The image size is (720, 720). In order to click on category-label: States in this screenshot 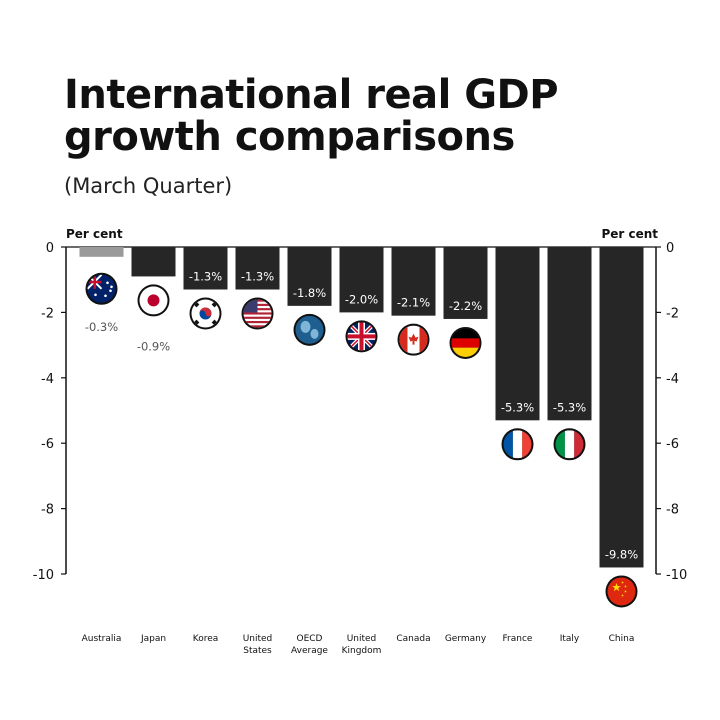, I will do `click(257, 651)`.